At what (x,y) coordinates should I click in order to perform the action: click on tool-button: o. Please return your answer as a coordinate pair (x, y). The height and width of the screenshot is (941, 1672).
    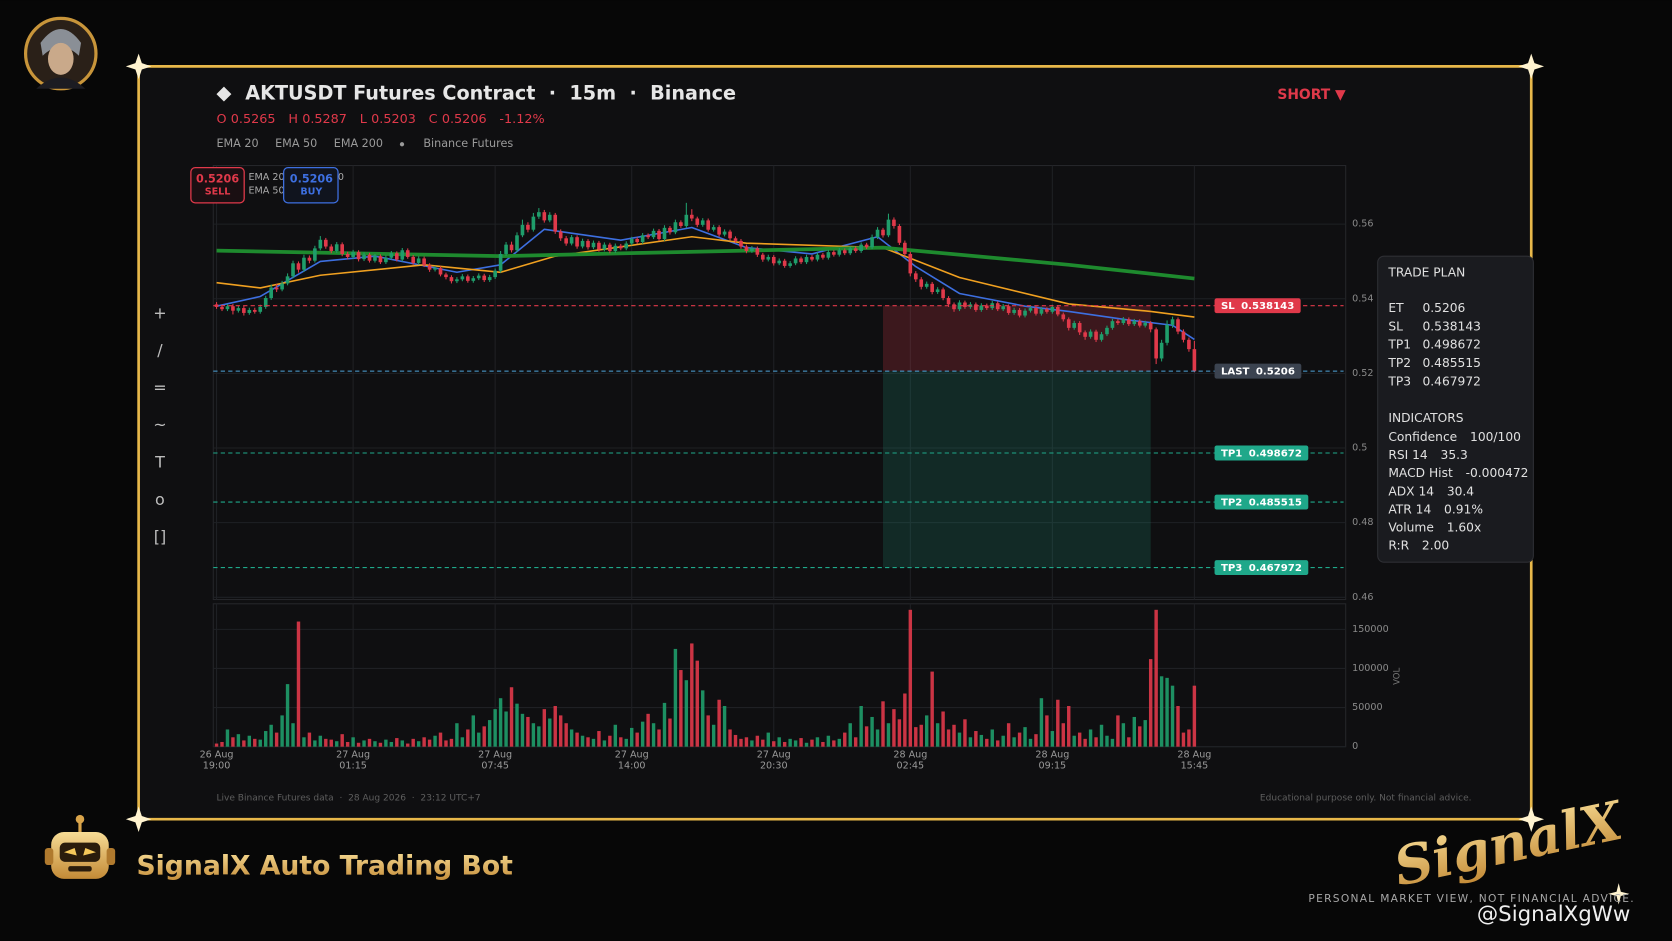
    Looking at the image, I should click on (160, 499).